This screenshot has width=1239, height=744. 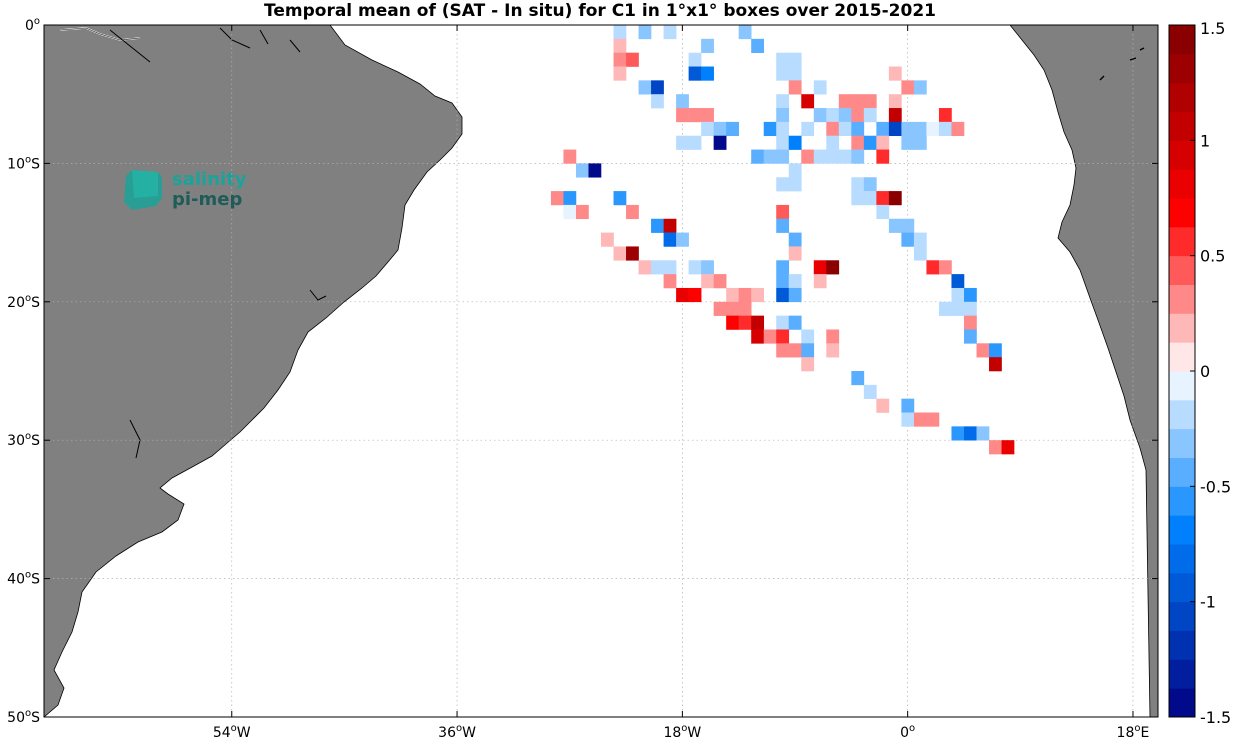 What do you see at coordinates (209, 179) in the screenshot?
I see `logo-text-line1: salinity` at bounding box center [209, 179].